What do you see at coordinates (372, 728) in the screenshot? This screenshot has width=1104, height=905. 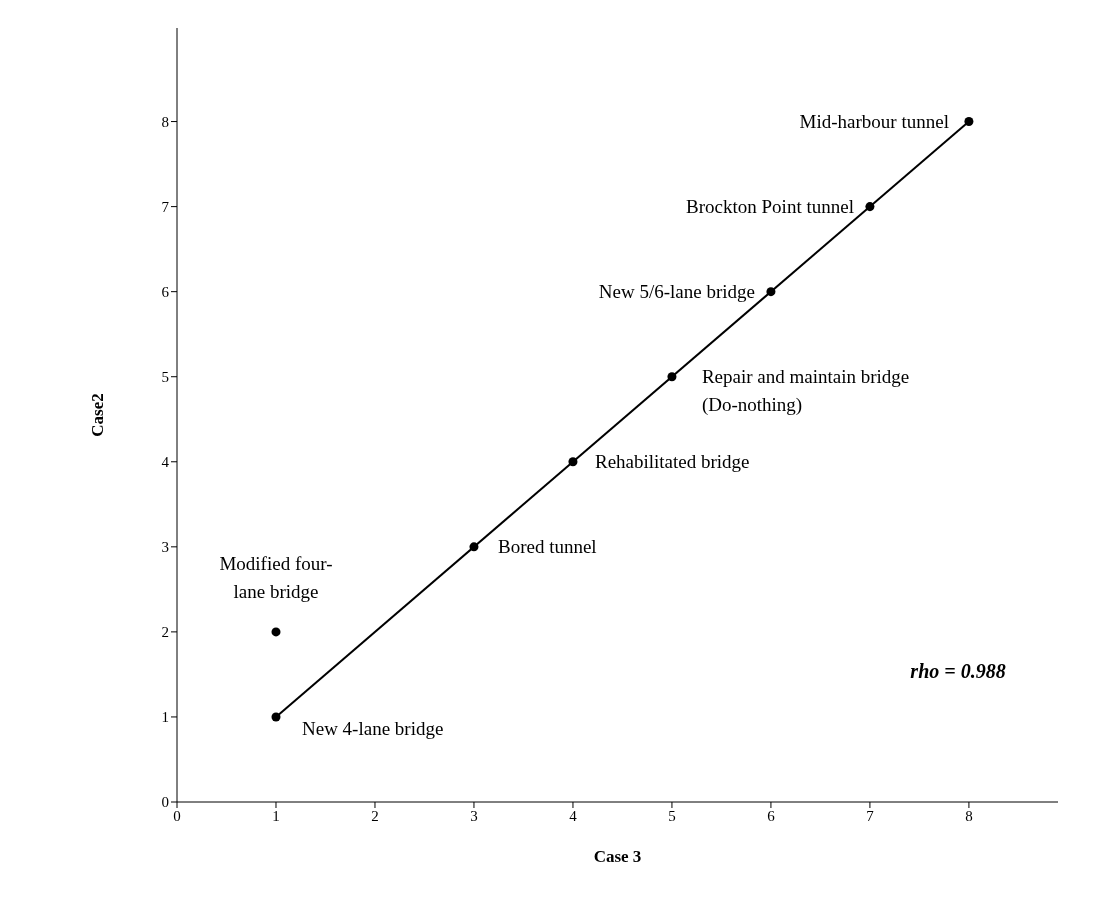 I see `annotation: New 4-lane bridge` at bounding box center [372, 728].